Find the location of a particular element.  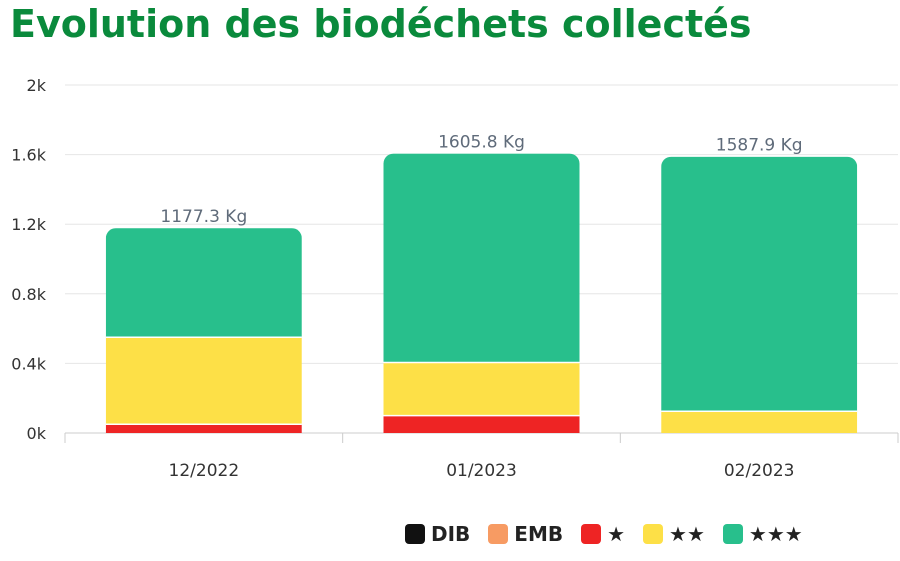

legend: DIB EMB ★ ★★ ★★★ is located at coordinates (604, 534).